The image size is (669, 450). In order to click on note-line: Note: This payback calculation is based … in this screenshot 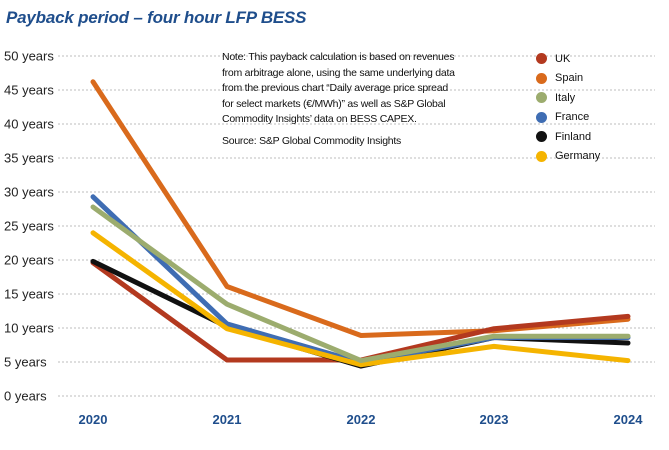, I will do `click(338, 57)`.